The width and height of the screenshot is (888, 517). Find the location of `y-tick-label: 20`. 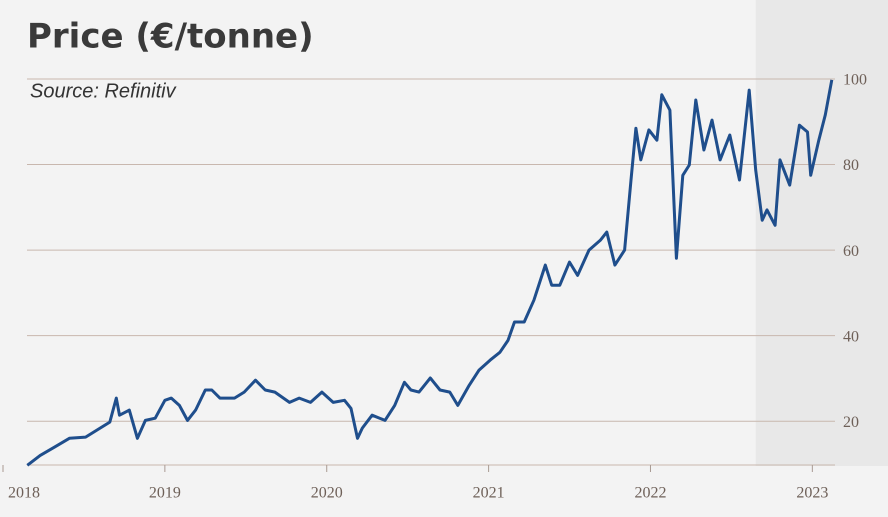

y-tick-label: 20 is located at coordinates (851, 422).